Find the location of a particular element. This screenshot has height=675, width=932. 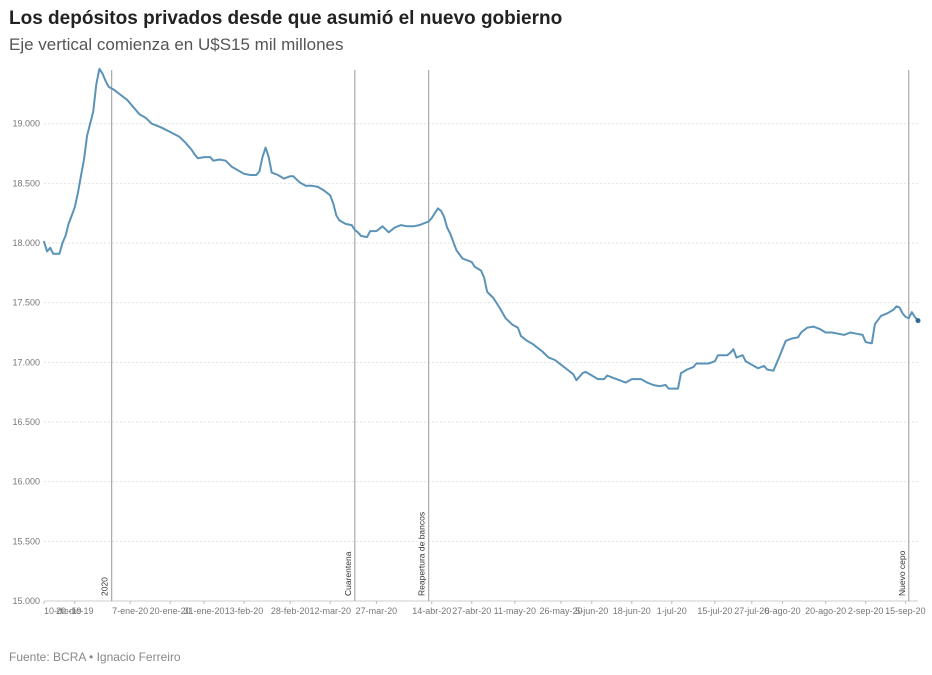

x-tick-label: 27-jul-20 is located at coordinates (751, 611).